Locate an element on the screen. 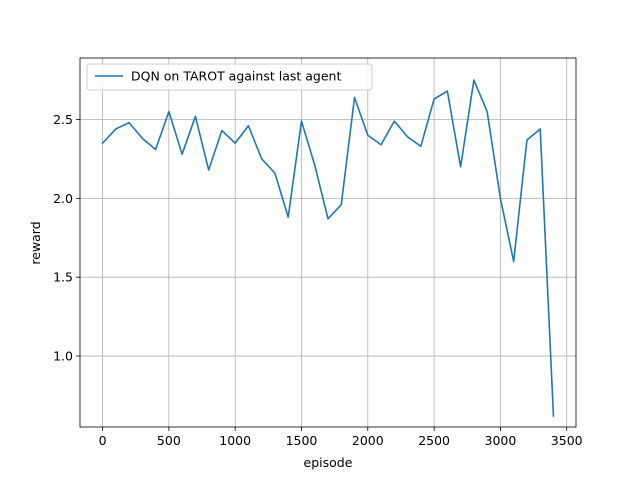 The width and height of the screenshot is (640, 480). y-tick-label: 2.5 is located at coordinates (63, 119).